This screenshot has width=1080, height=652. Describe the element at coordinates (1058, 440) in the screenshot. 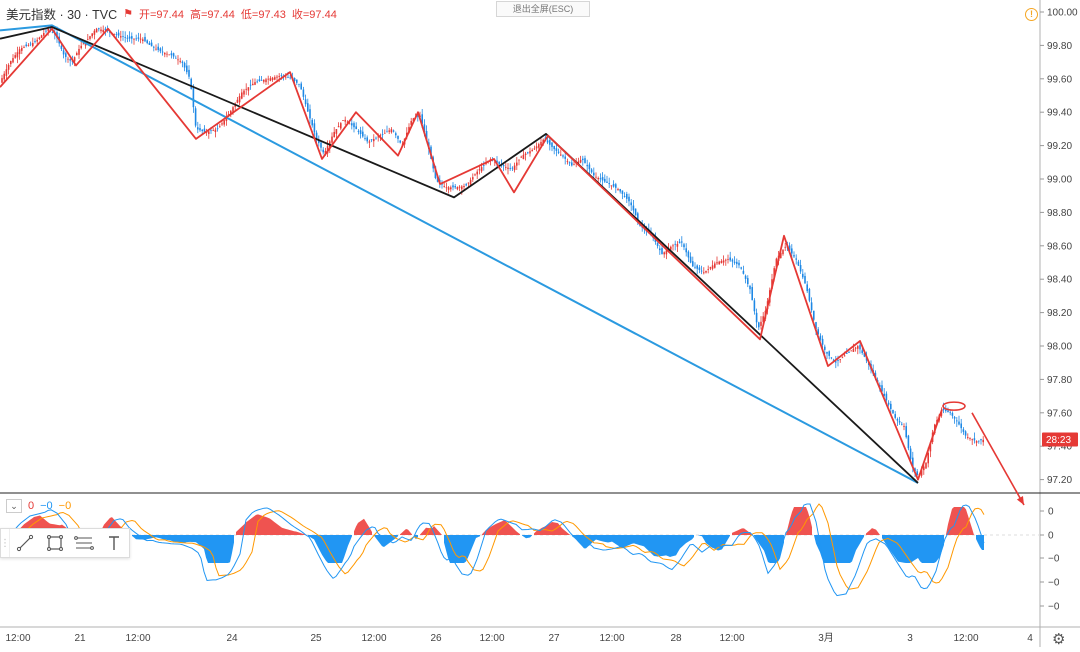

I see `price-tag-label: 28:23` at that location.